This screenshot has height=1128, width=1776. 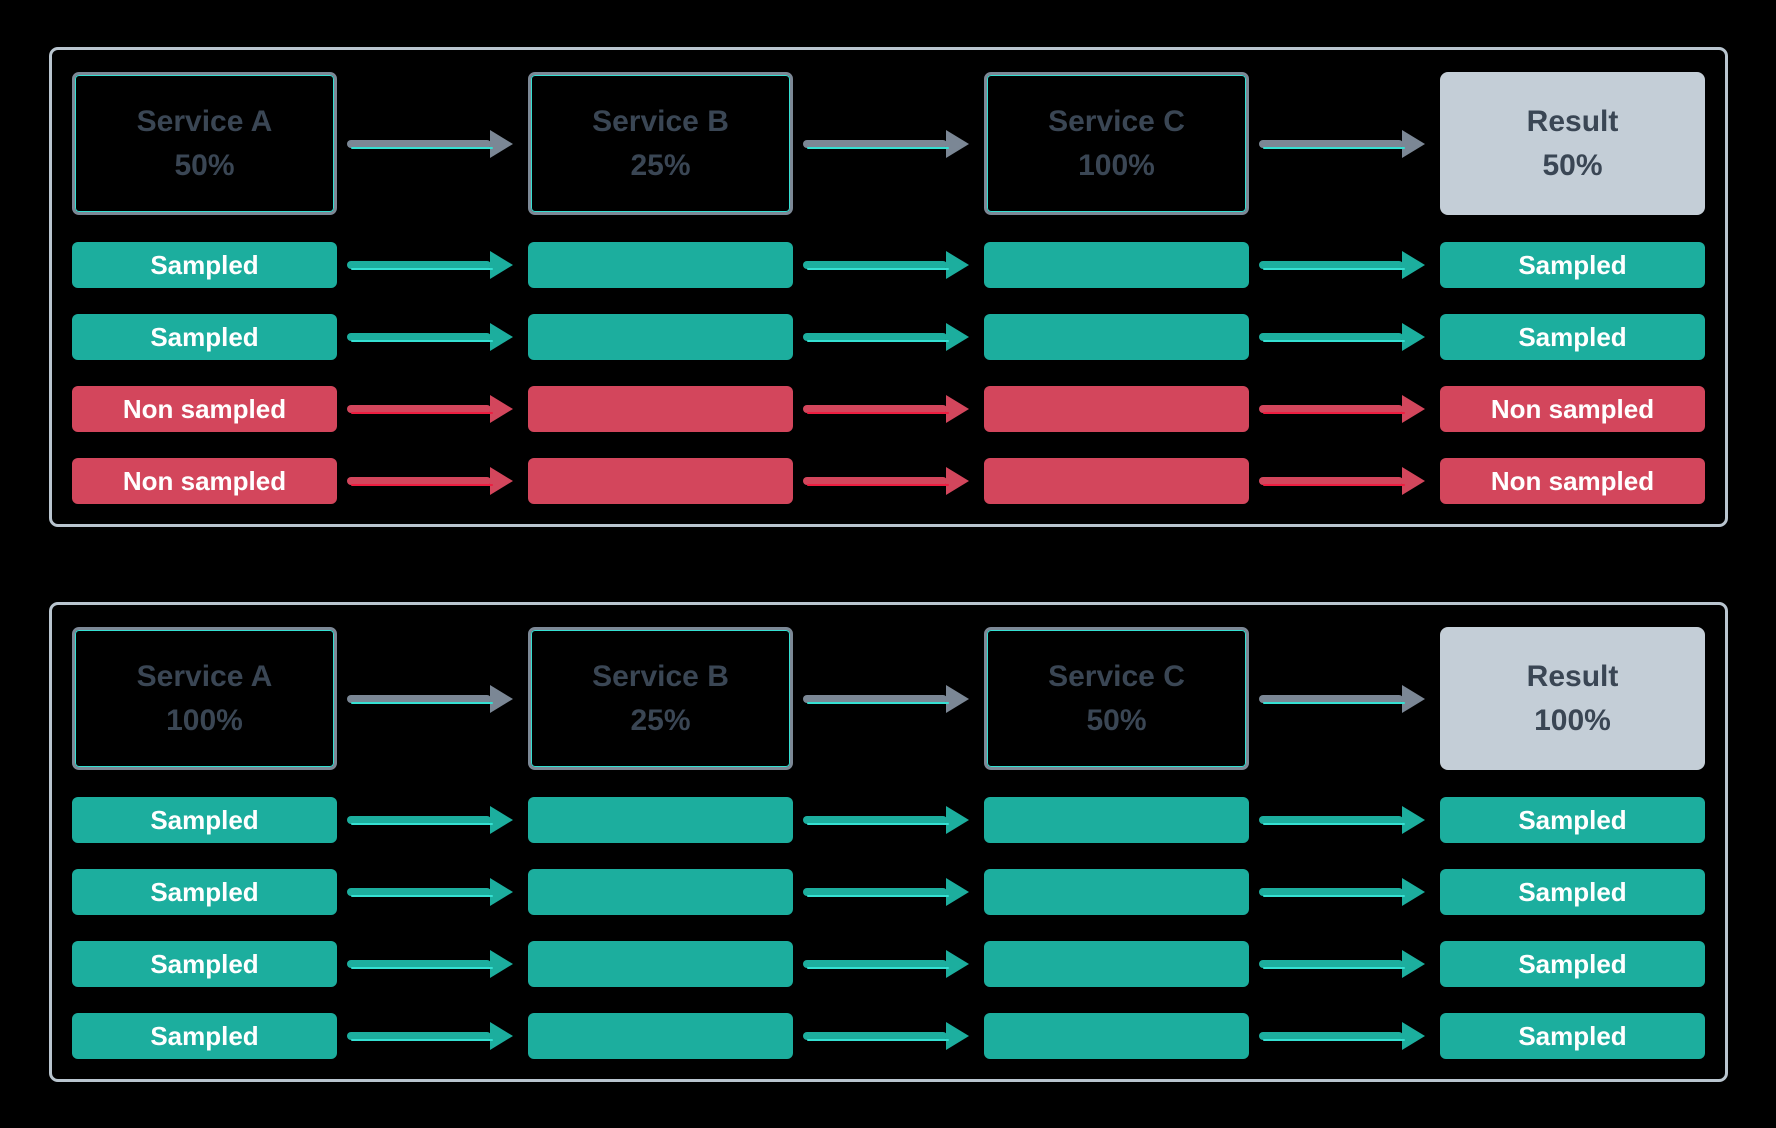 I want to click on service-label: Service A, so click(x=204, y=676).